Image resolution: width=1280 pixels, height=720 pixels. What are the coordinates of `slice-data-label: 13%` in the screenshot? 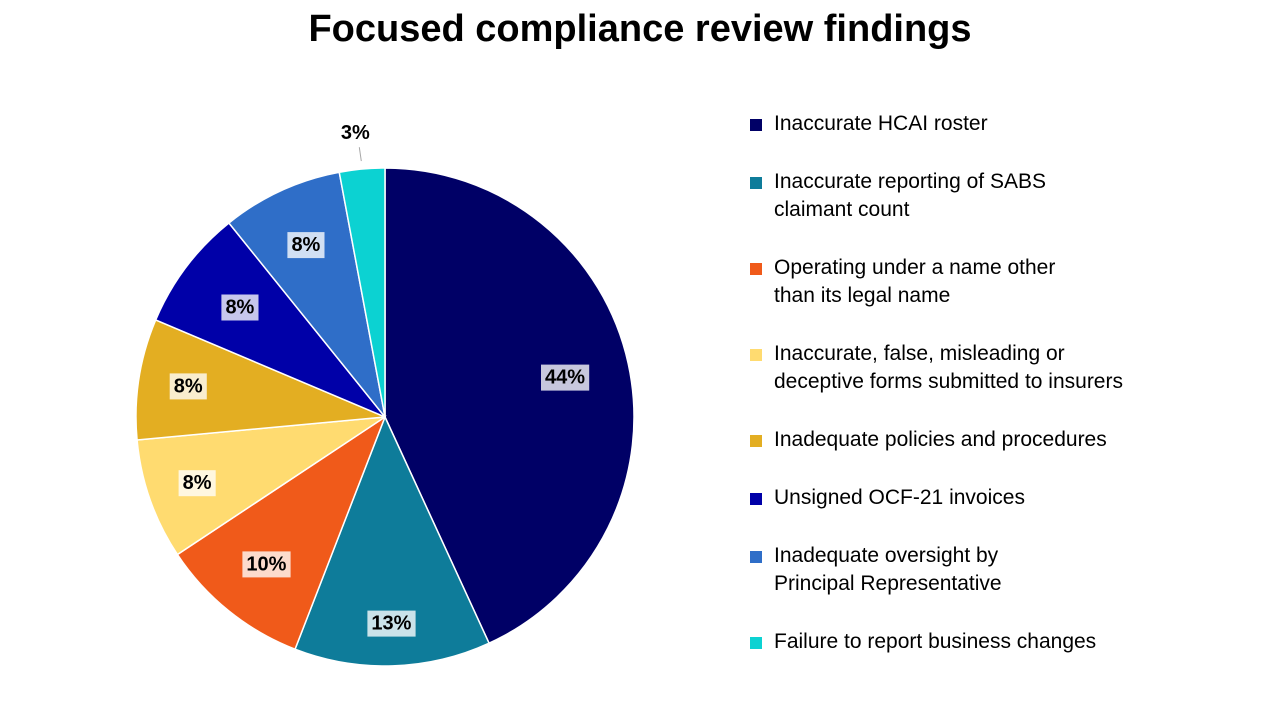 It's located at (391, 624).